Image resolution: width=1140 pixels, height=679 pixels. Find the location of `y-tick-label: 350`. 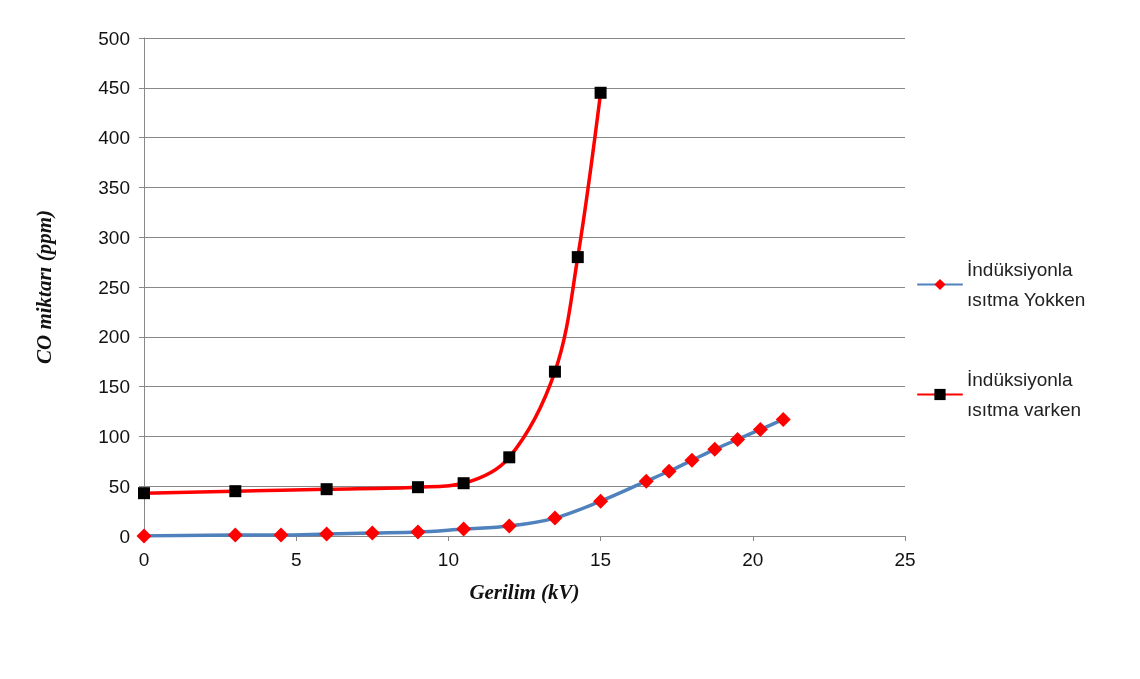

y-tick-label: 350 is located at coordinates (114, 187).